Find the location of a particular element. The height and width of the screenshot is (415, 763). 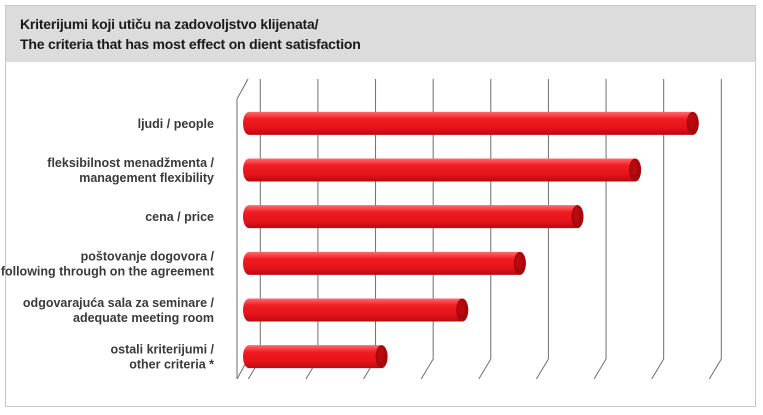

category-label-2-line-0: cena / price is located at coordinates (179, 217).